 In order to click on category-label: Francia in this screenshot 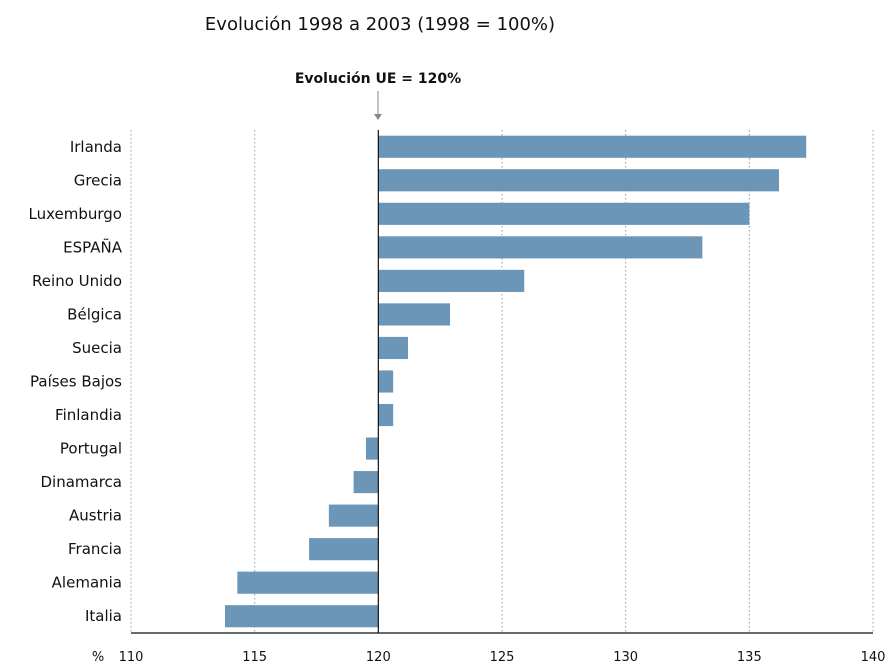, I will do `click(95, 549)`.